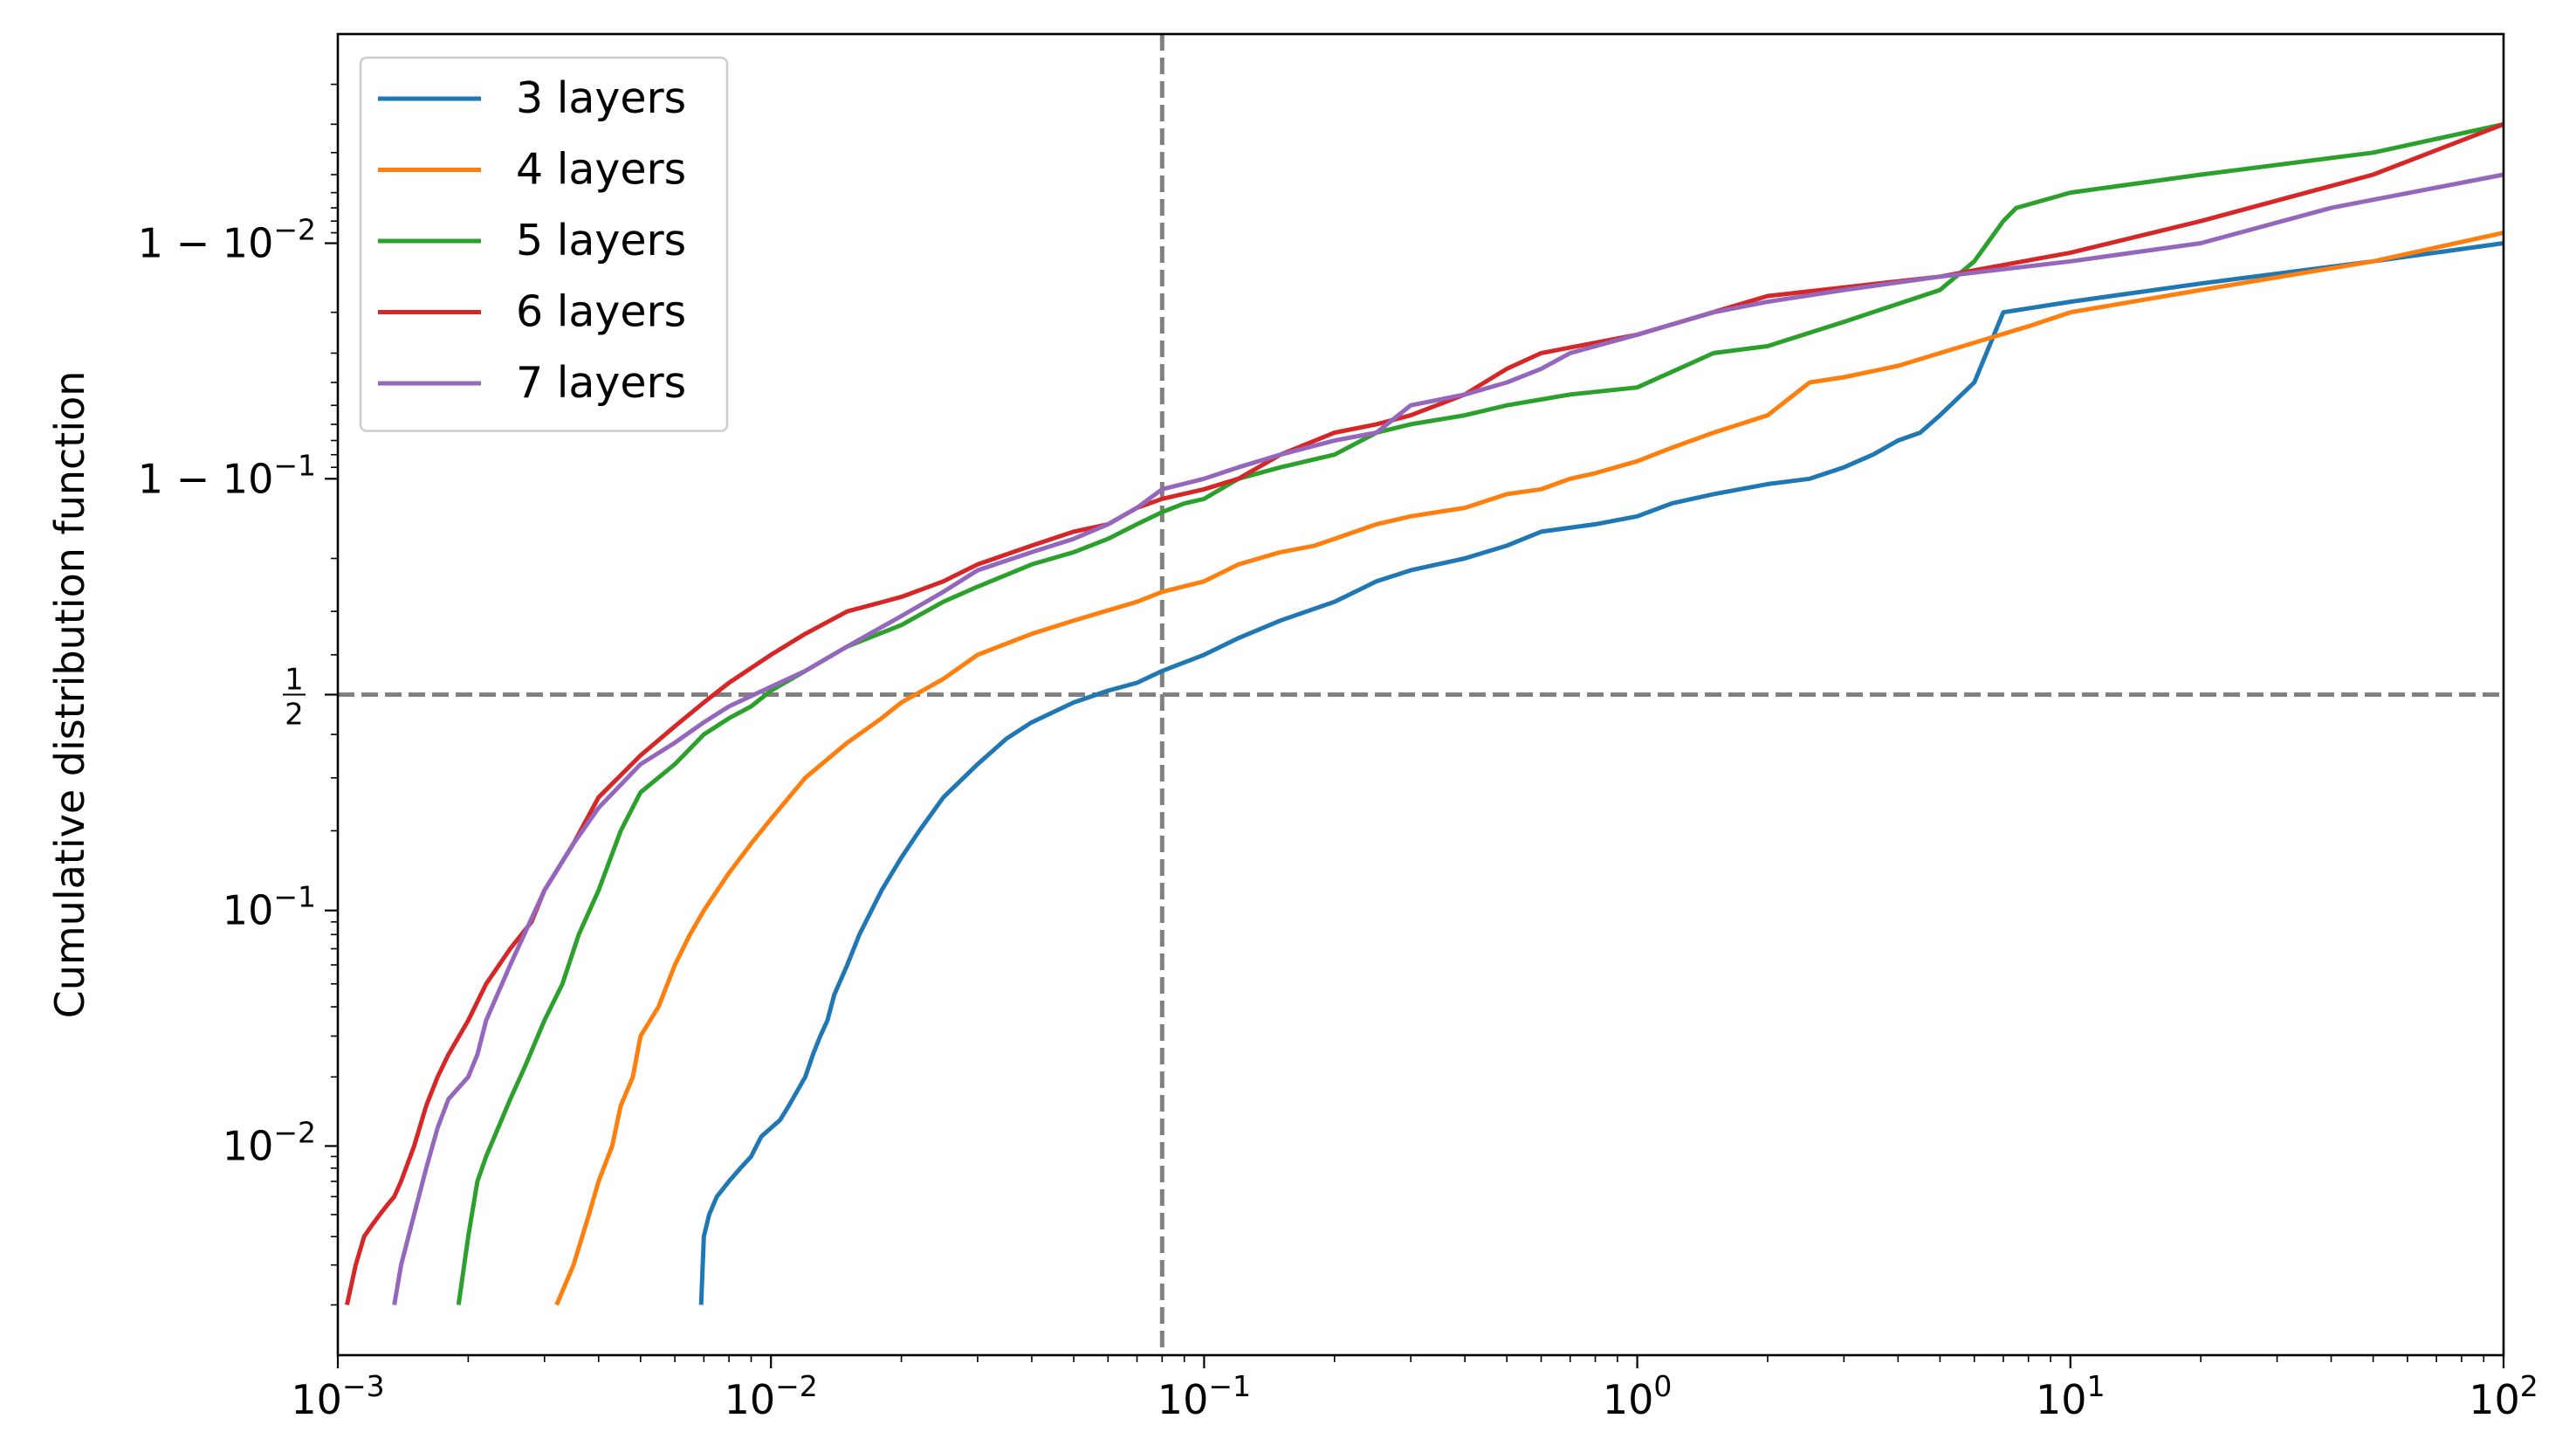 The height and width of the screenshot is (1439, 2576). What do you see at coordinates (238, 695) in the screenshot?
I see `y-axis: 10⁻² 10⁻¹ 12 1 − 10⁻¹ 1 − 10⁻²` at bounding box center [238, 695].